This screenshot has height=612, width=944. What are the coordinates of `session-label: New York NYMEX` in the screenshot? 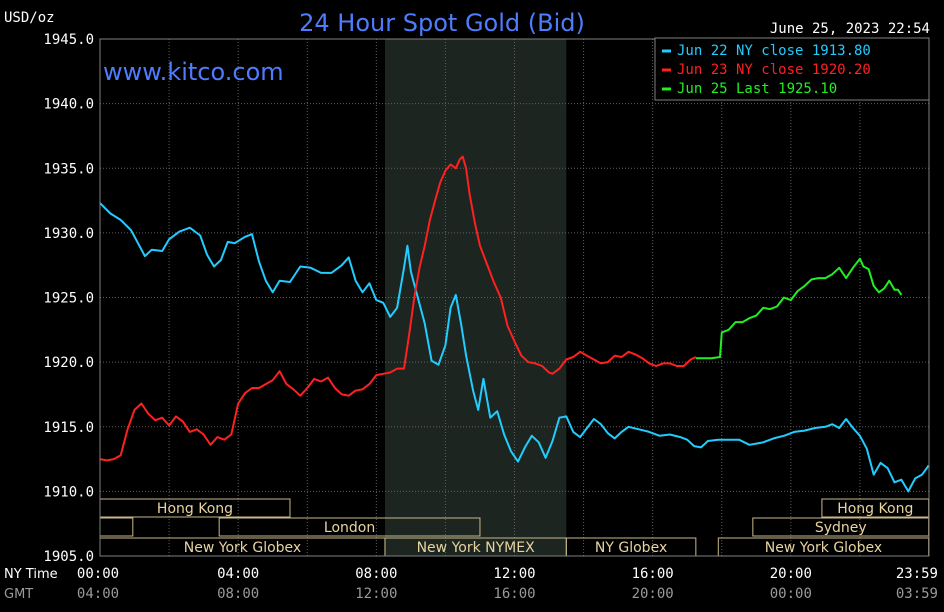 It's located at (476, 548).